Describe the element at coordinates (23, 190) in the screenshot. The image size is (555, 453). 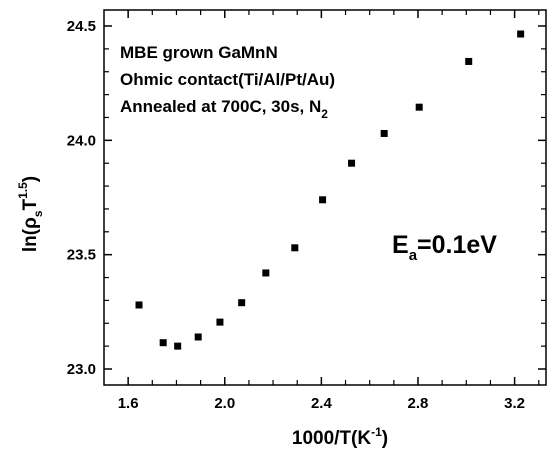
I see `y-axis-title-superscript: 1.5` at that location.